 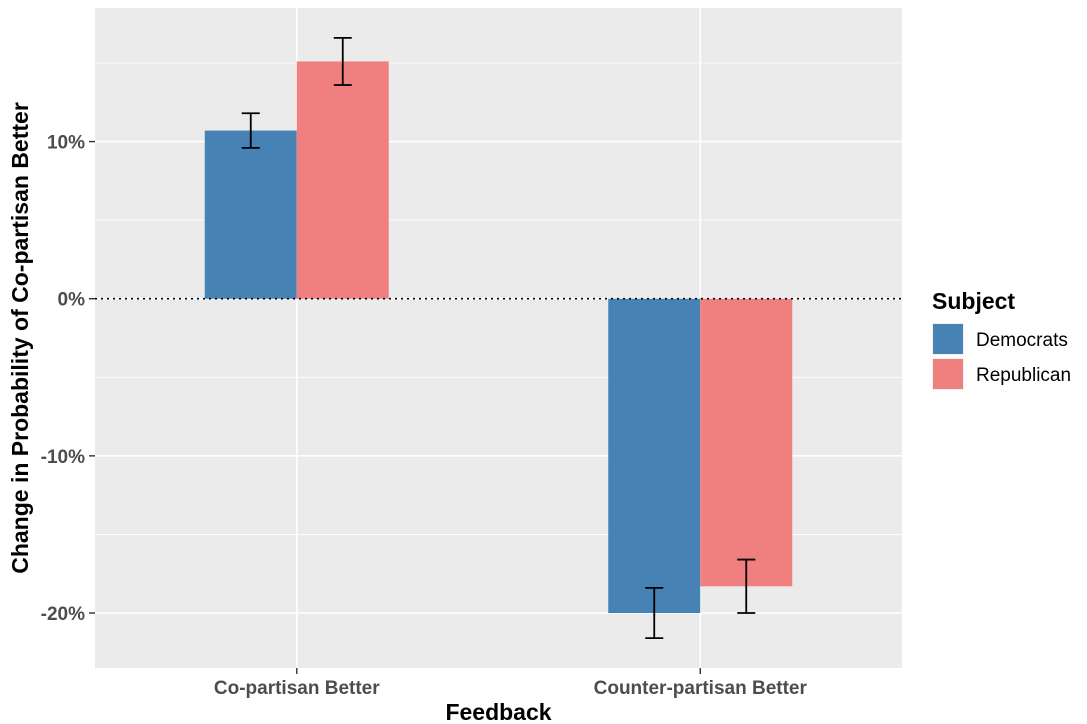 I want to click on x-tick-label: Co-partisan Better, so click(x=297, y=688).